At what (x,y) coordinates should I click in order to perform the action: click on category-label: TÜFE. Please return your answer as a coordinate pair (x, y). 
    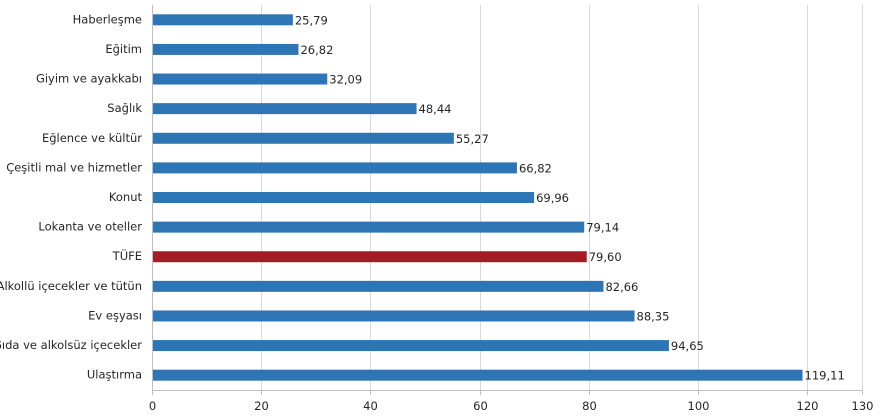
    Looking at the image, I should click on (127, 255).